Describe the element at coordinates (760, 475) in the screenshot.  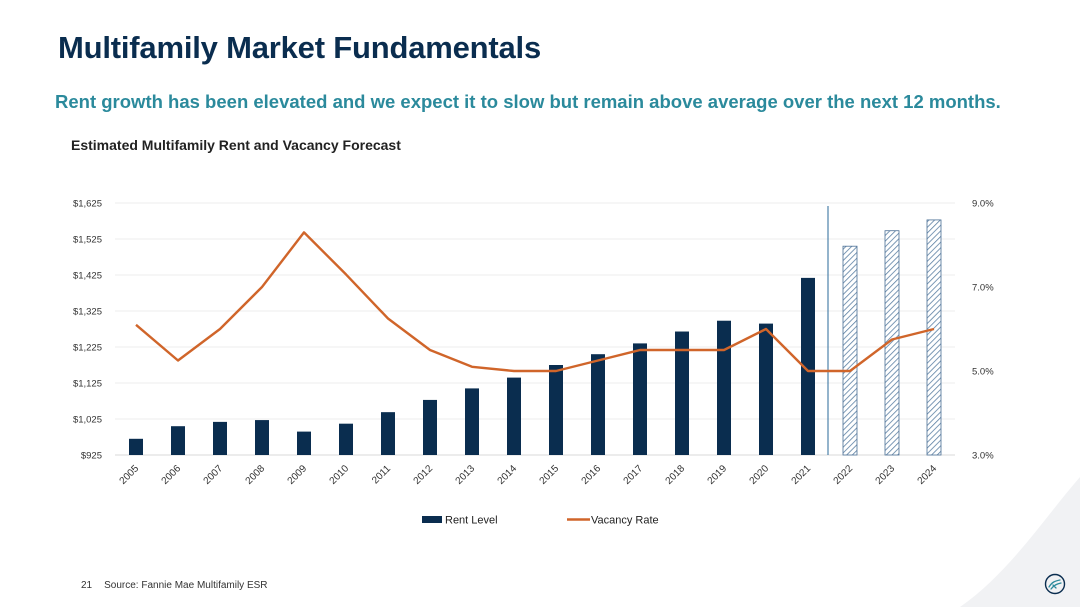
I see `x-tick-label: 2020` at that location.